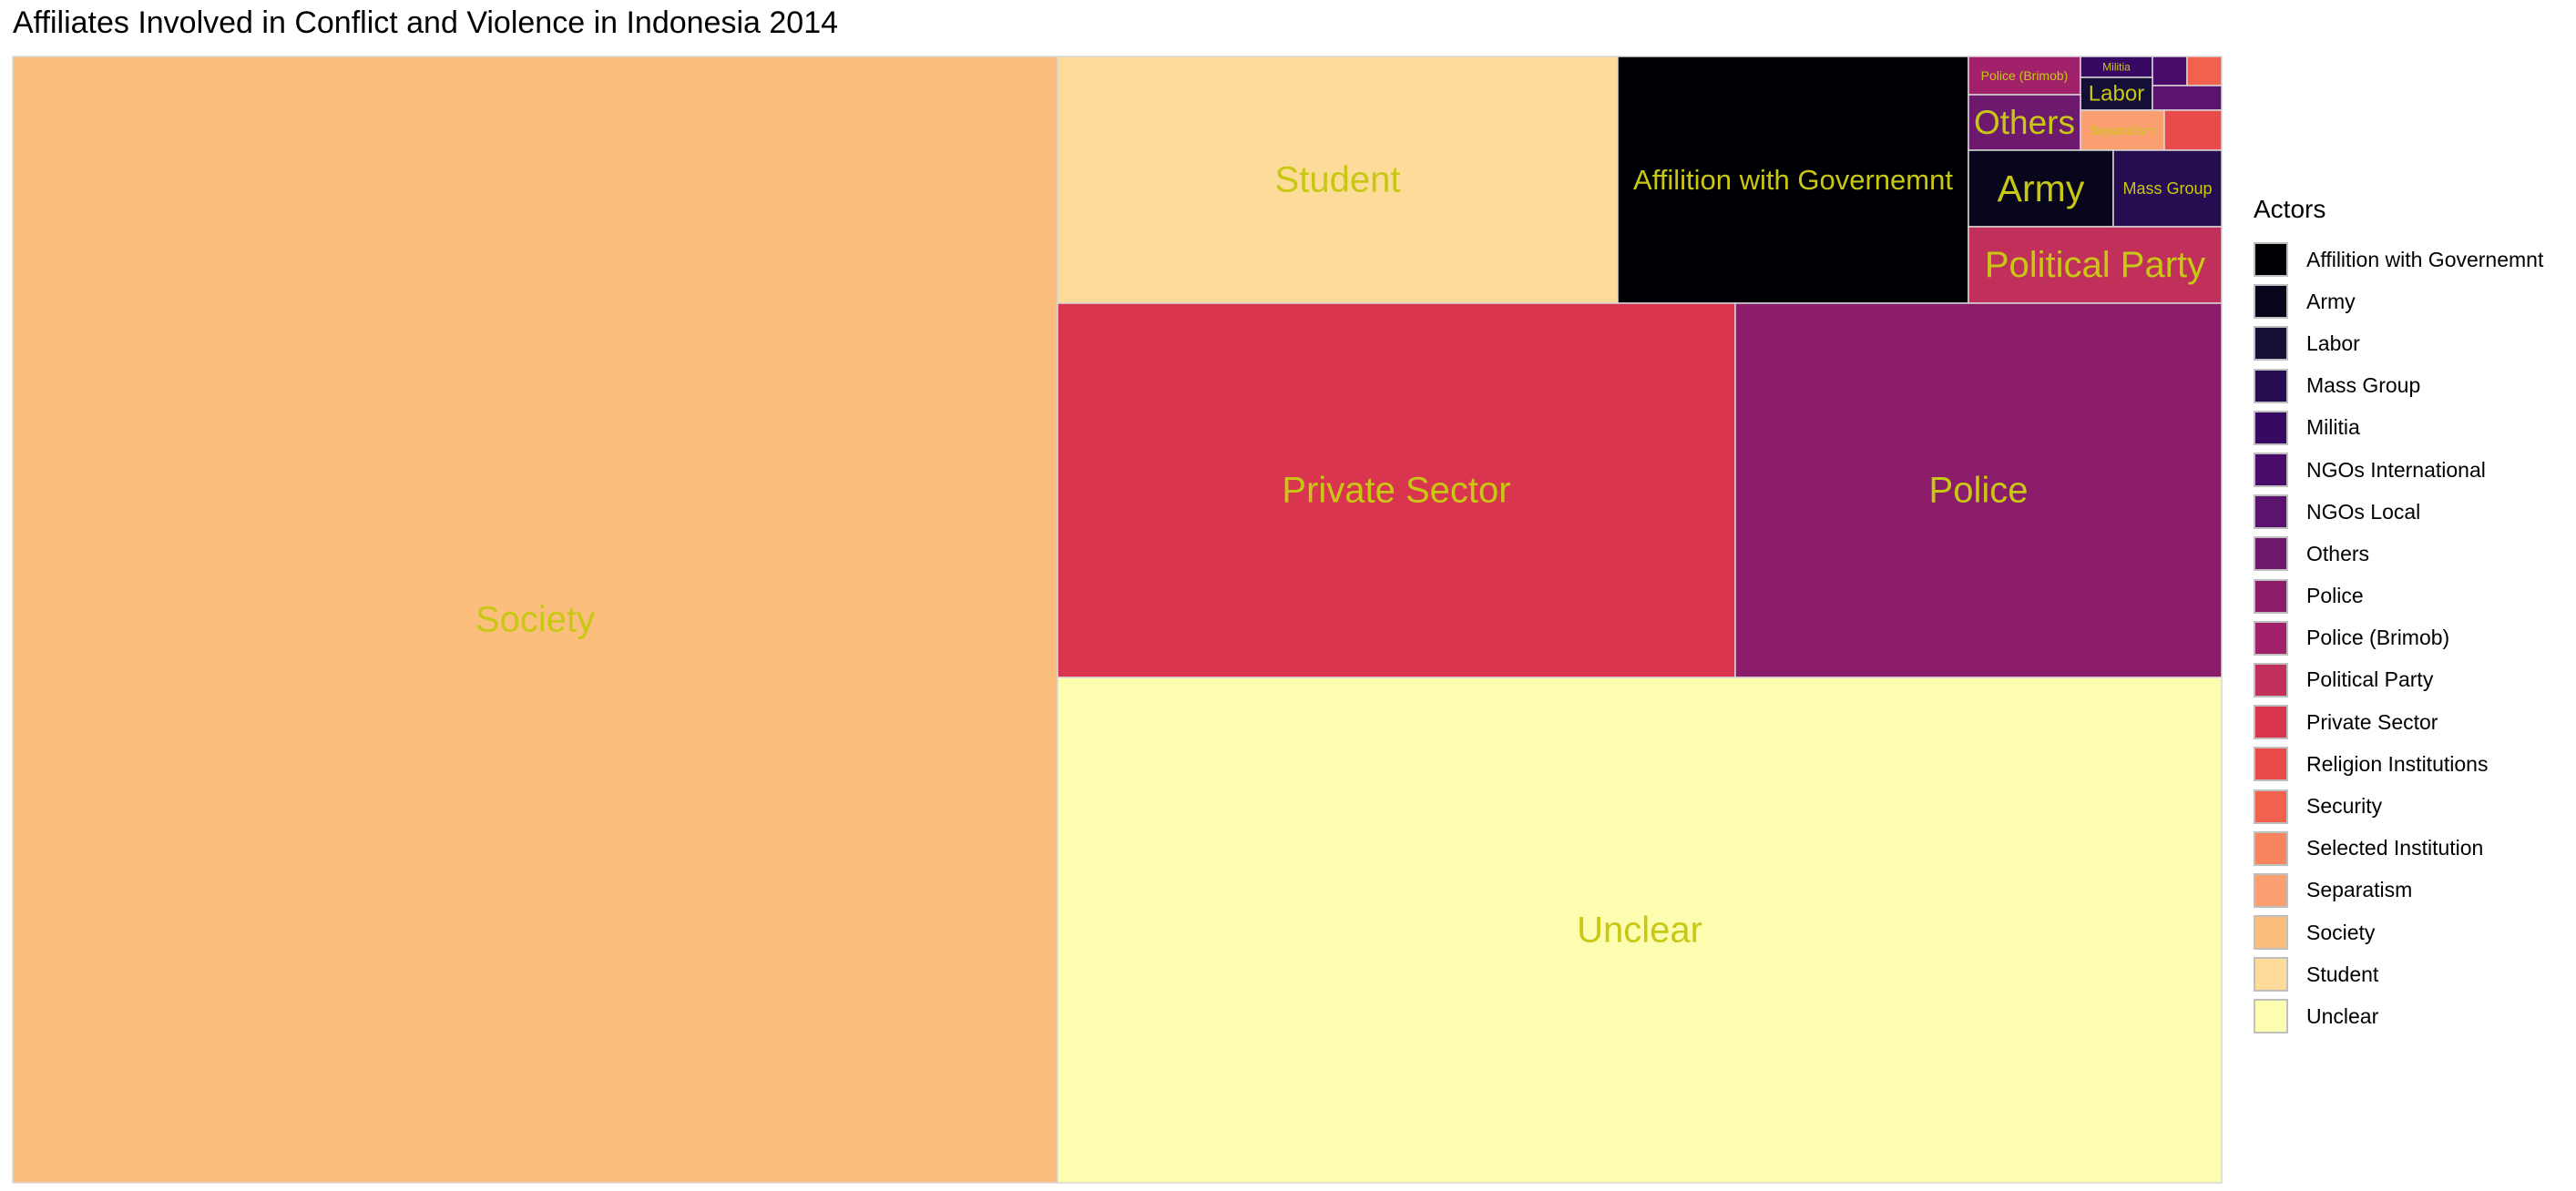 The width and height of the screenshot is (2576, 1191). I want to click on tile-label-unclear: Unclear, so click(1639, 931).